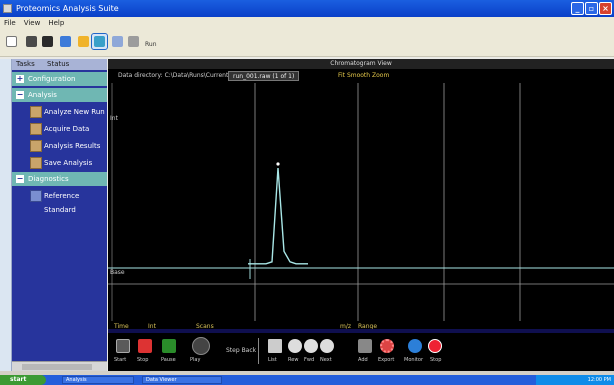  What do you see at coordinates (36, 129) in the screenshot?
I see `acquire-icon` at bounding box center [36, 129].